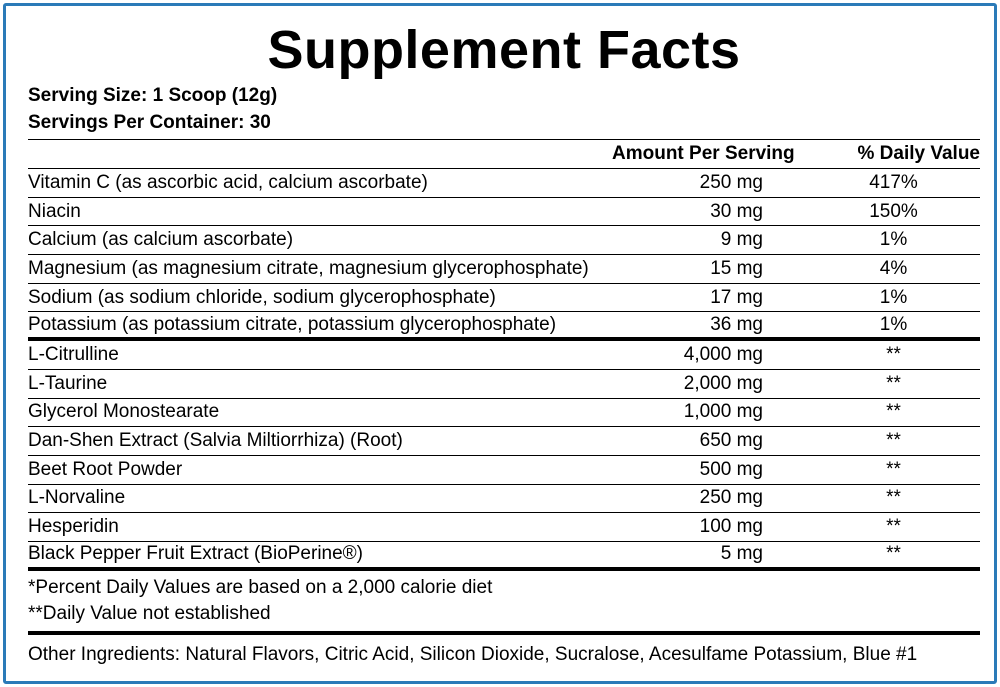 Image resolution: width=1000 pixels, height=687 pixels. What do you see at coordinates (893, 182) in the screenshot?
I see `ingredient-daily-value: 417%` at bounding box center [893, 182].